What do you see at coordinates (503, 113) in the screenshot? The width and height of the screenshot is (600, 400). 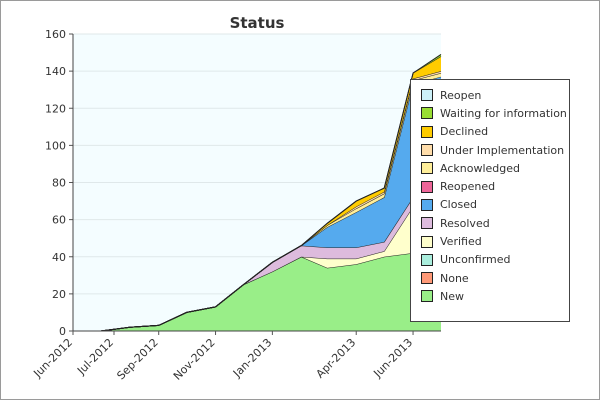 I see `legend-label: Waiting for information` at bounding box center [503, 113].